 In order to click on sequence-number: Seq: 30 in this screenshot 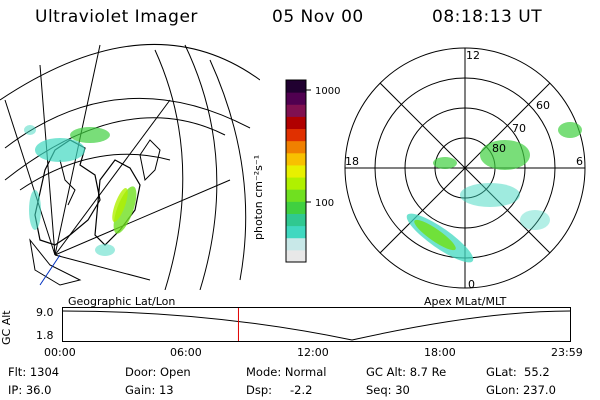, I will do `click(388, 390)`.